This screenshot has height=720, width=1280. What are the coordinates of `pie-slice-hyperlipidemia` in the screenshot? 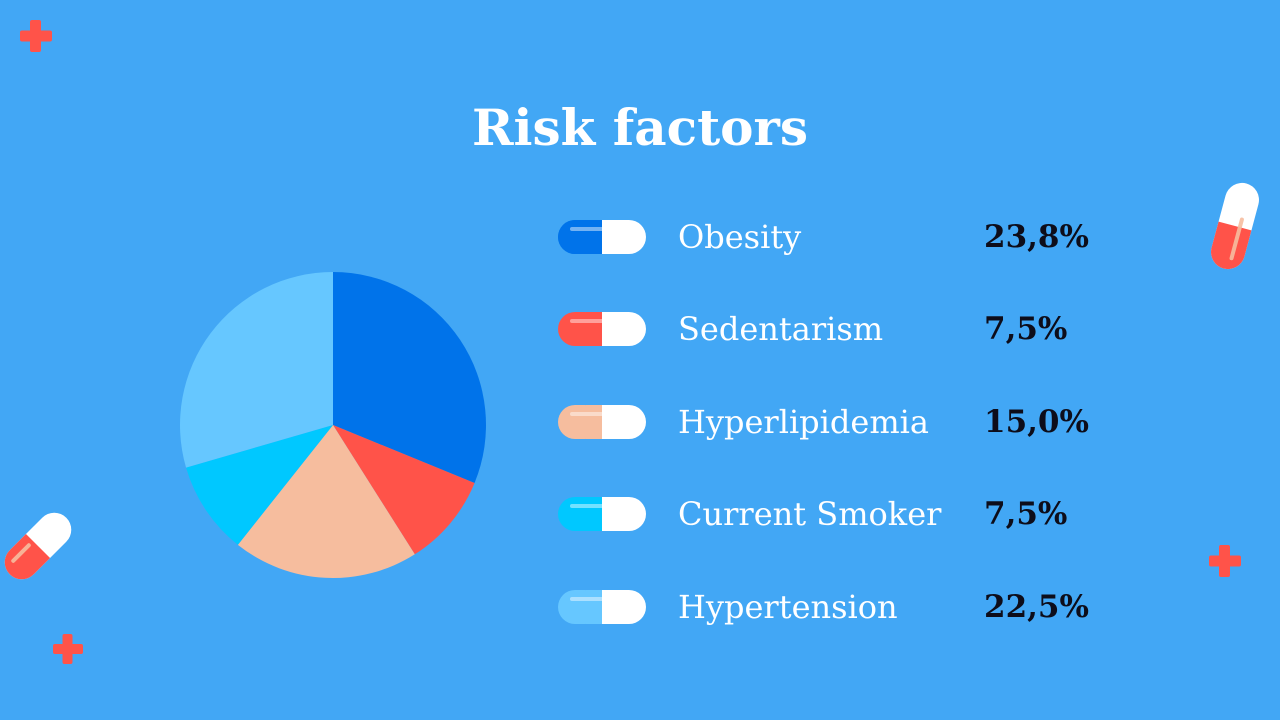 It's located at (326, 502).